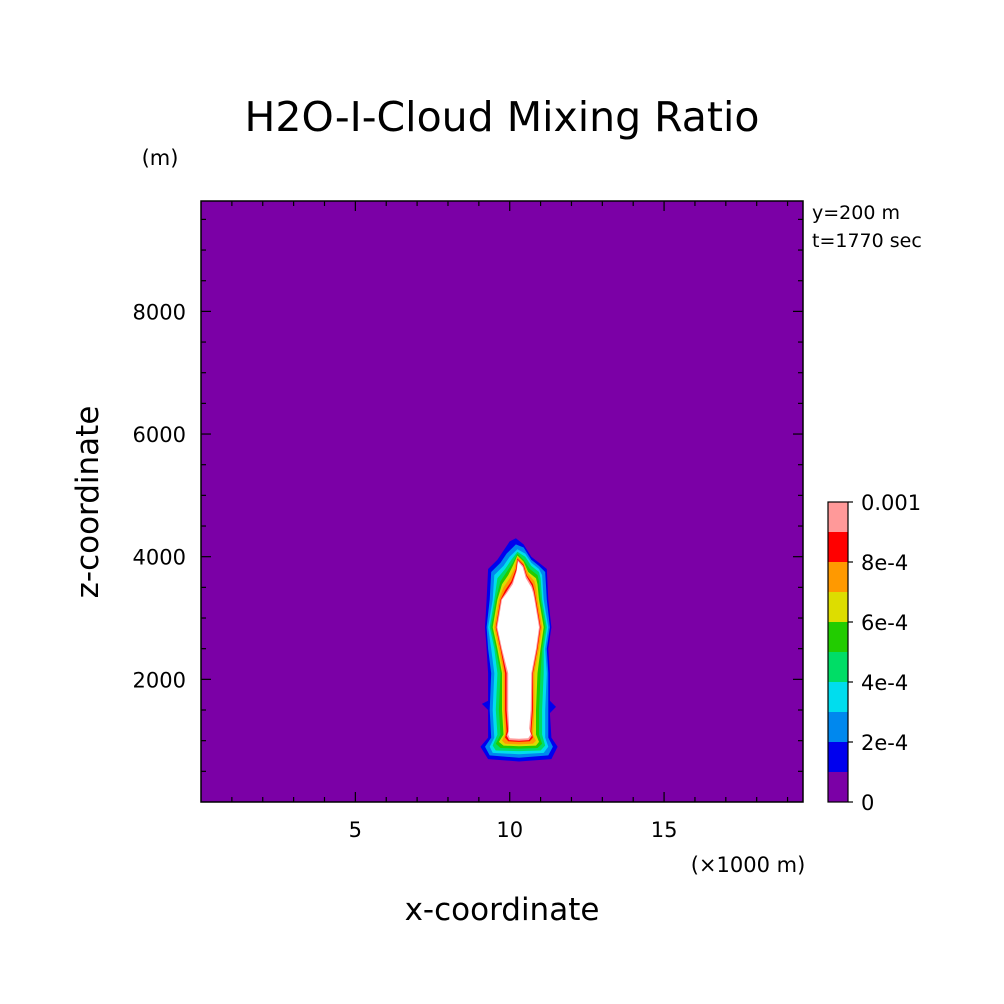  I want to click on x-tick-label: 10, so click(509, 830).